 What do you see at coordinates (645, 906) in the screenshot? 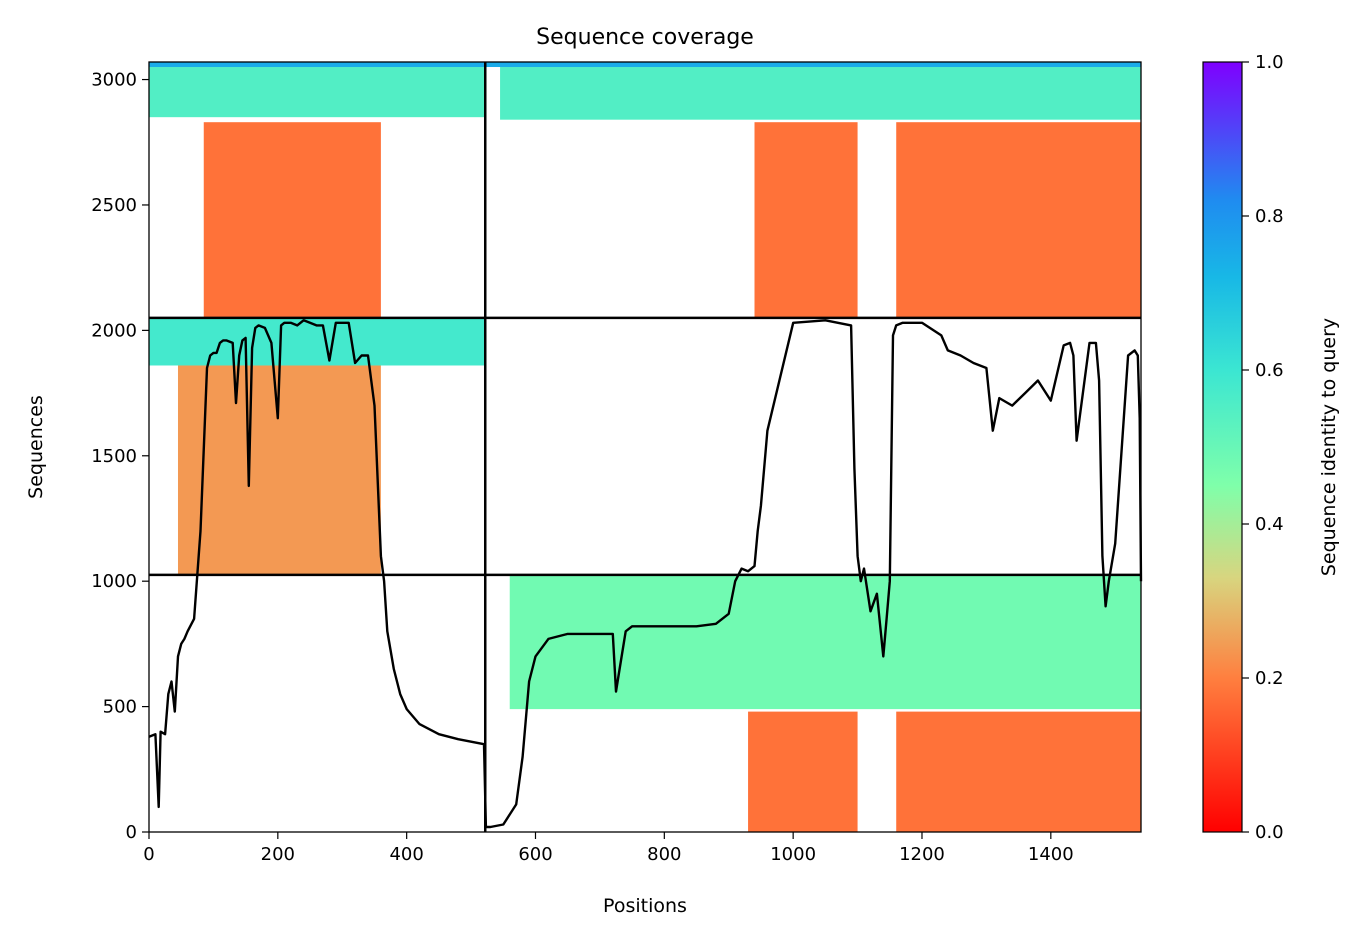
I see `x-axis-label: Positions` at bounding box center [645, 906].